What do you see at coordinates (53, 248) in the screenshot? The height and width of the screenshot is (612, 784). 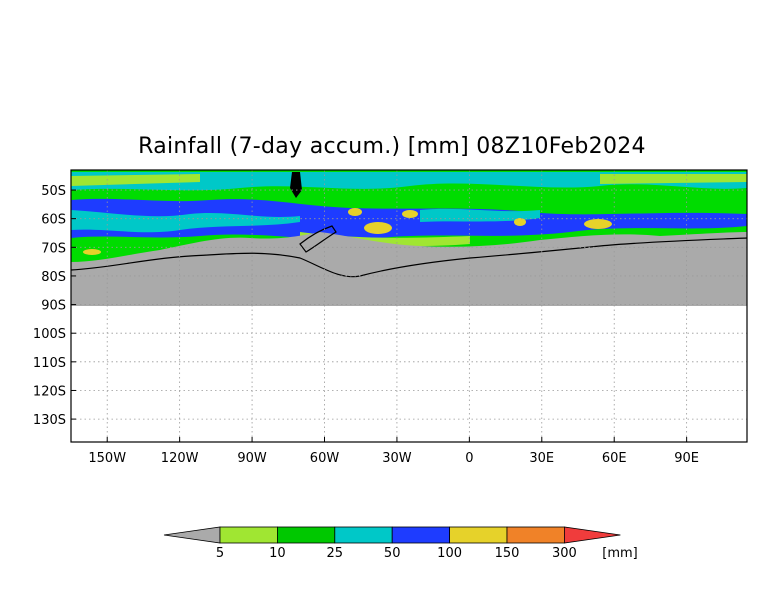 I see `lat-tick-label: 70S` at bounding box center [53, 248].